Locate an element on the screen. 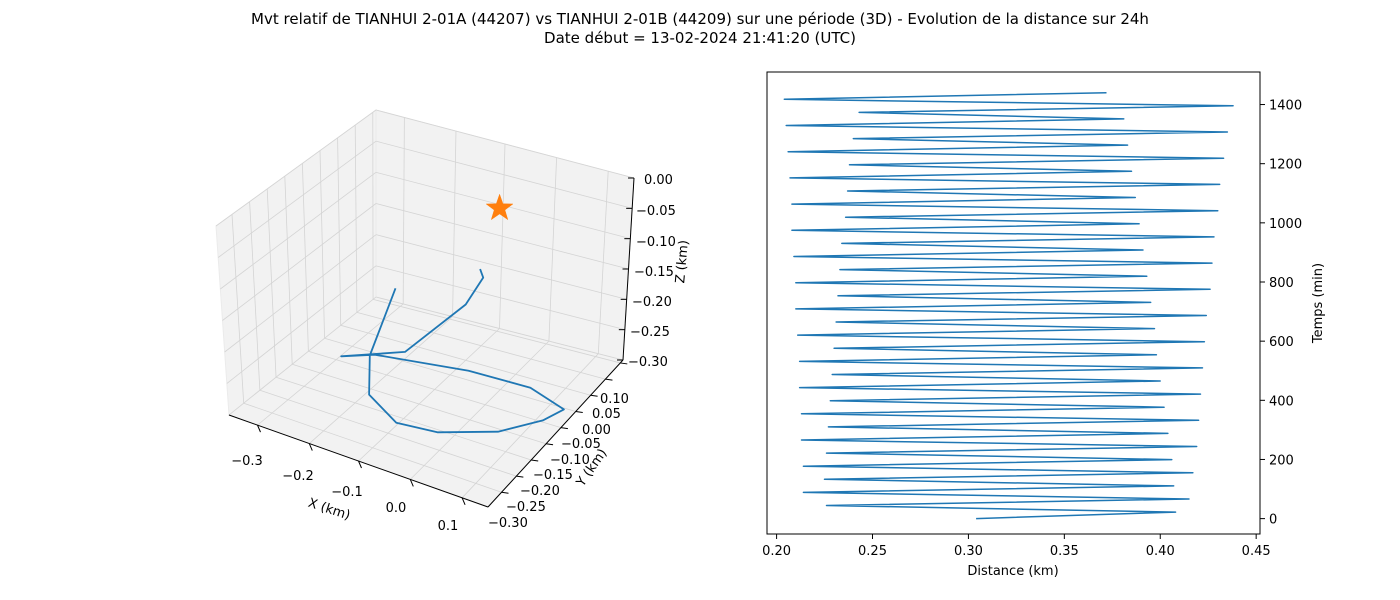 The width and height of the screenshot is (1400, 600). x-tick-label: 0.20 is located at coordinates (776, 551).